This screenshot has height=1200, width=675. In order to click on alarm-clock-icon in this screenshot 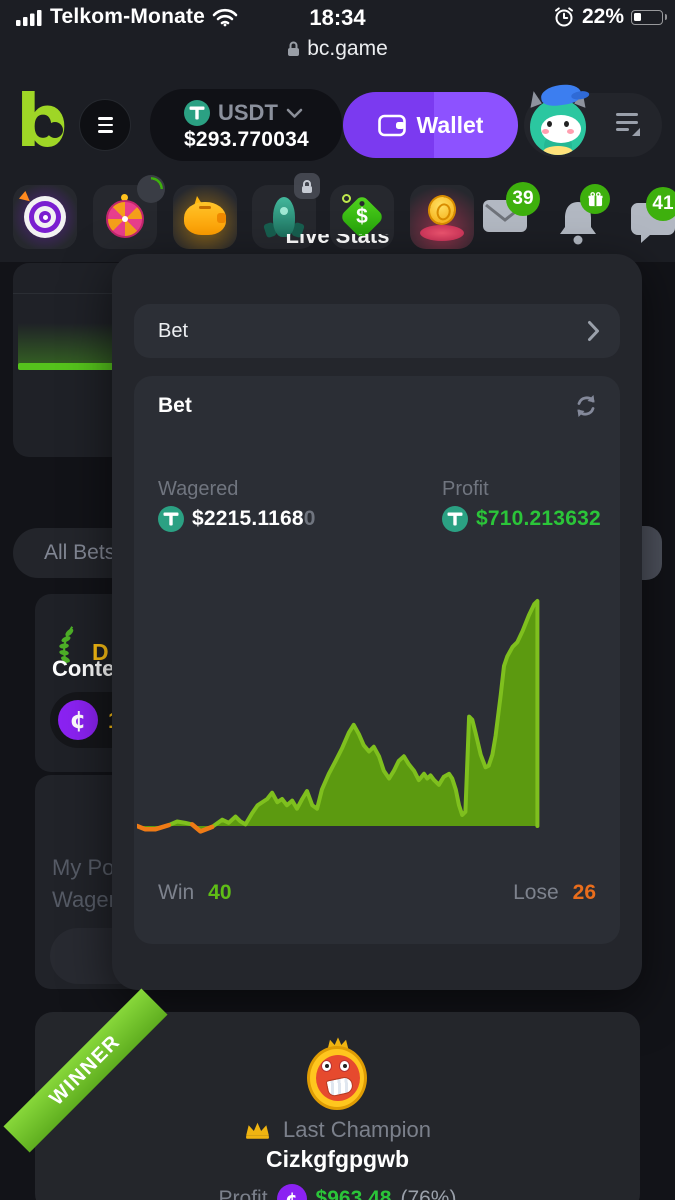, I will do `click(563, 17)`.